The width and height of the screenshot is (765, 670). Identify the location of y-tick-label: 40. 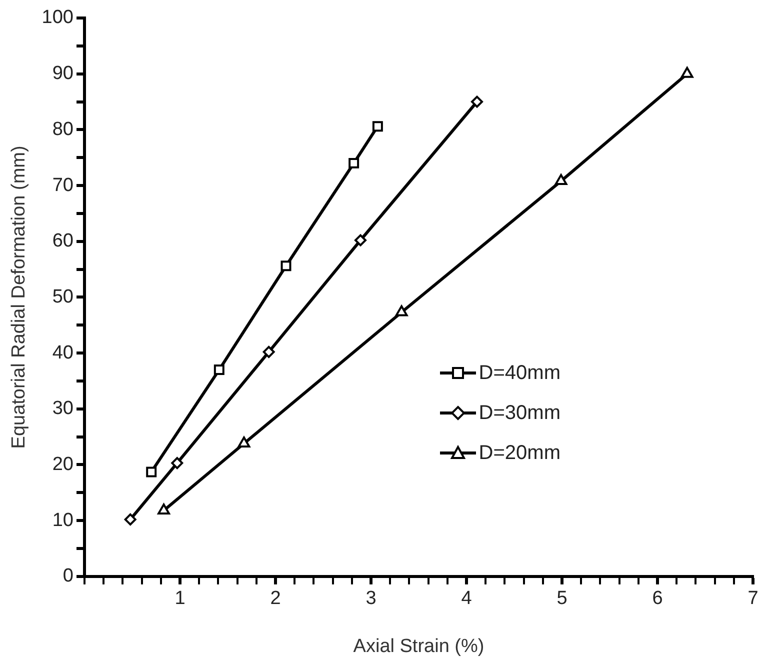
(63, 353).